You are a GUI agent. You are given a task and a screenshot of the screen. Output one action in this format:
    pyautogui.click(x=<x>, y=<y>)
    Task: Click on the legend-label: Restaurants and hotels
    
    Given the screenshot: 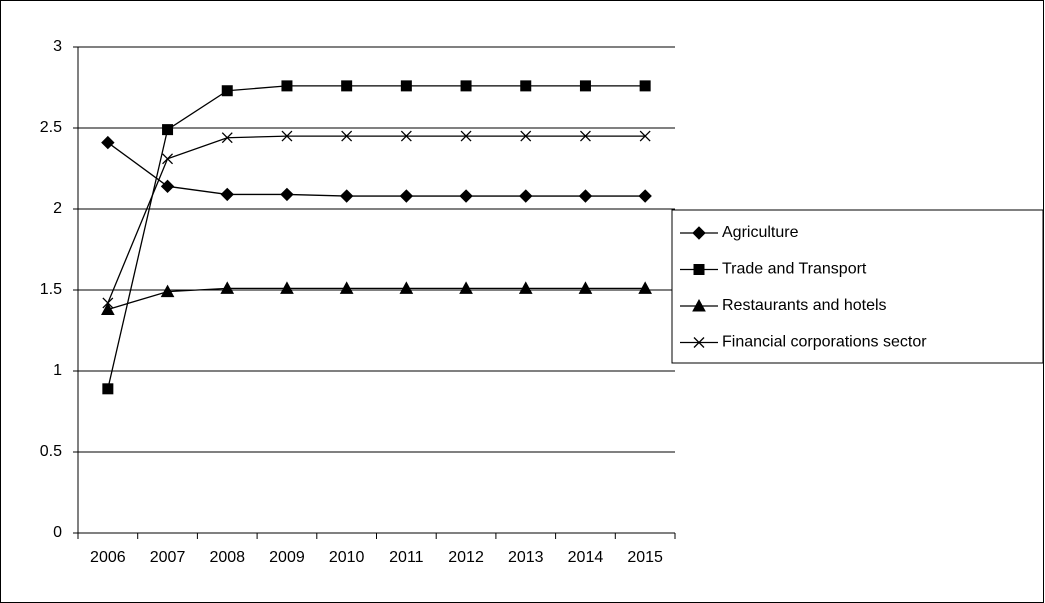 What is the action you would take?
    pyautogui.click(x=804, y=305)
    